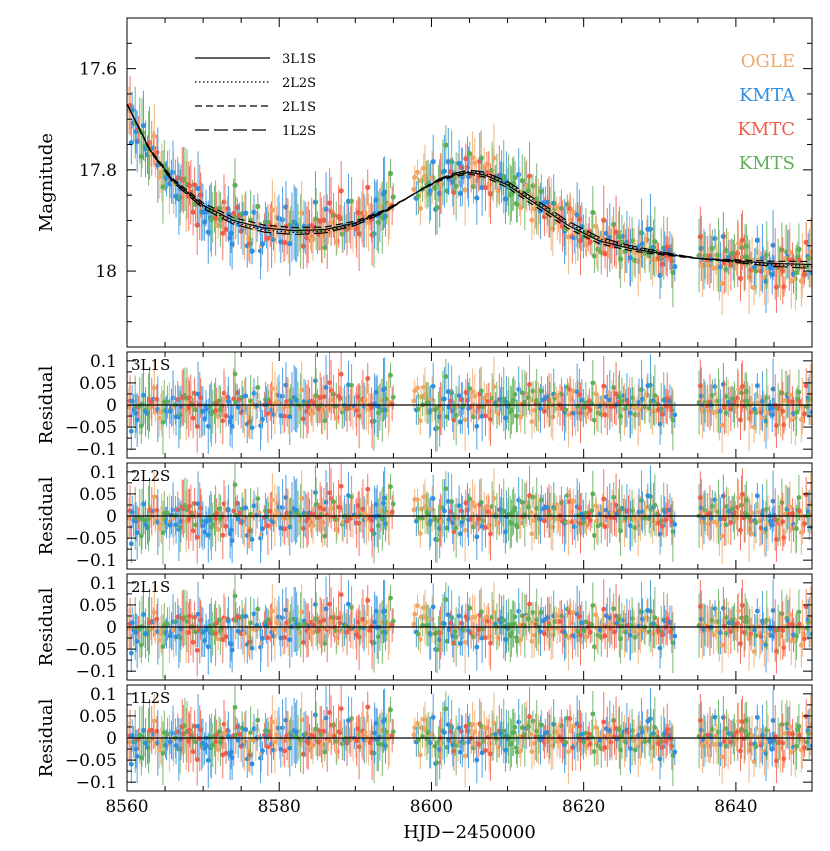 This screenshot has height=851, width=830. Describe the element at coordinates (96, 561) in the screenshot. I see `y-tick-label: −0.1` at that location.